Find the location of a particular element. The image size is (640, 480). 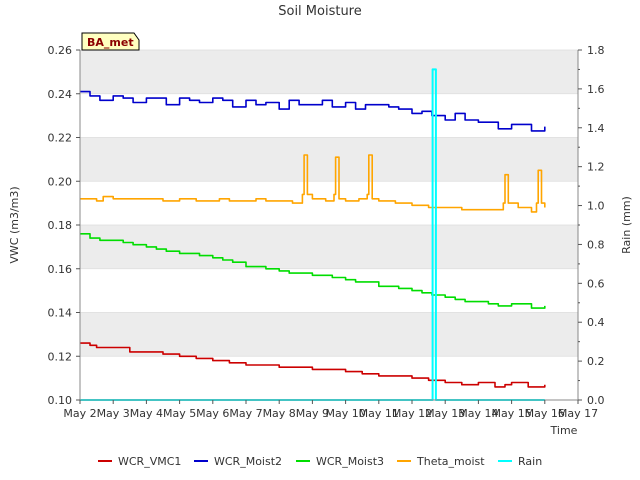

series-line-wcr-moist2 is located at coordinates (313, 111).